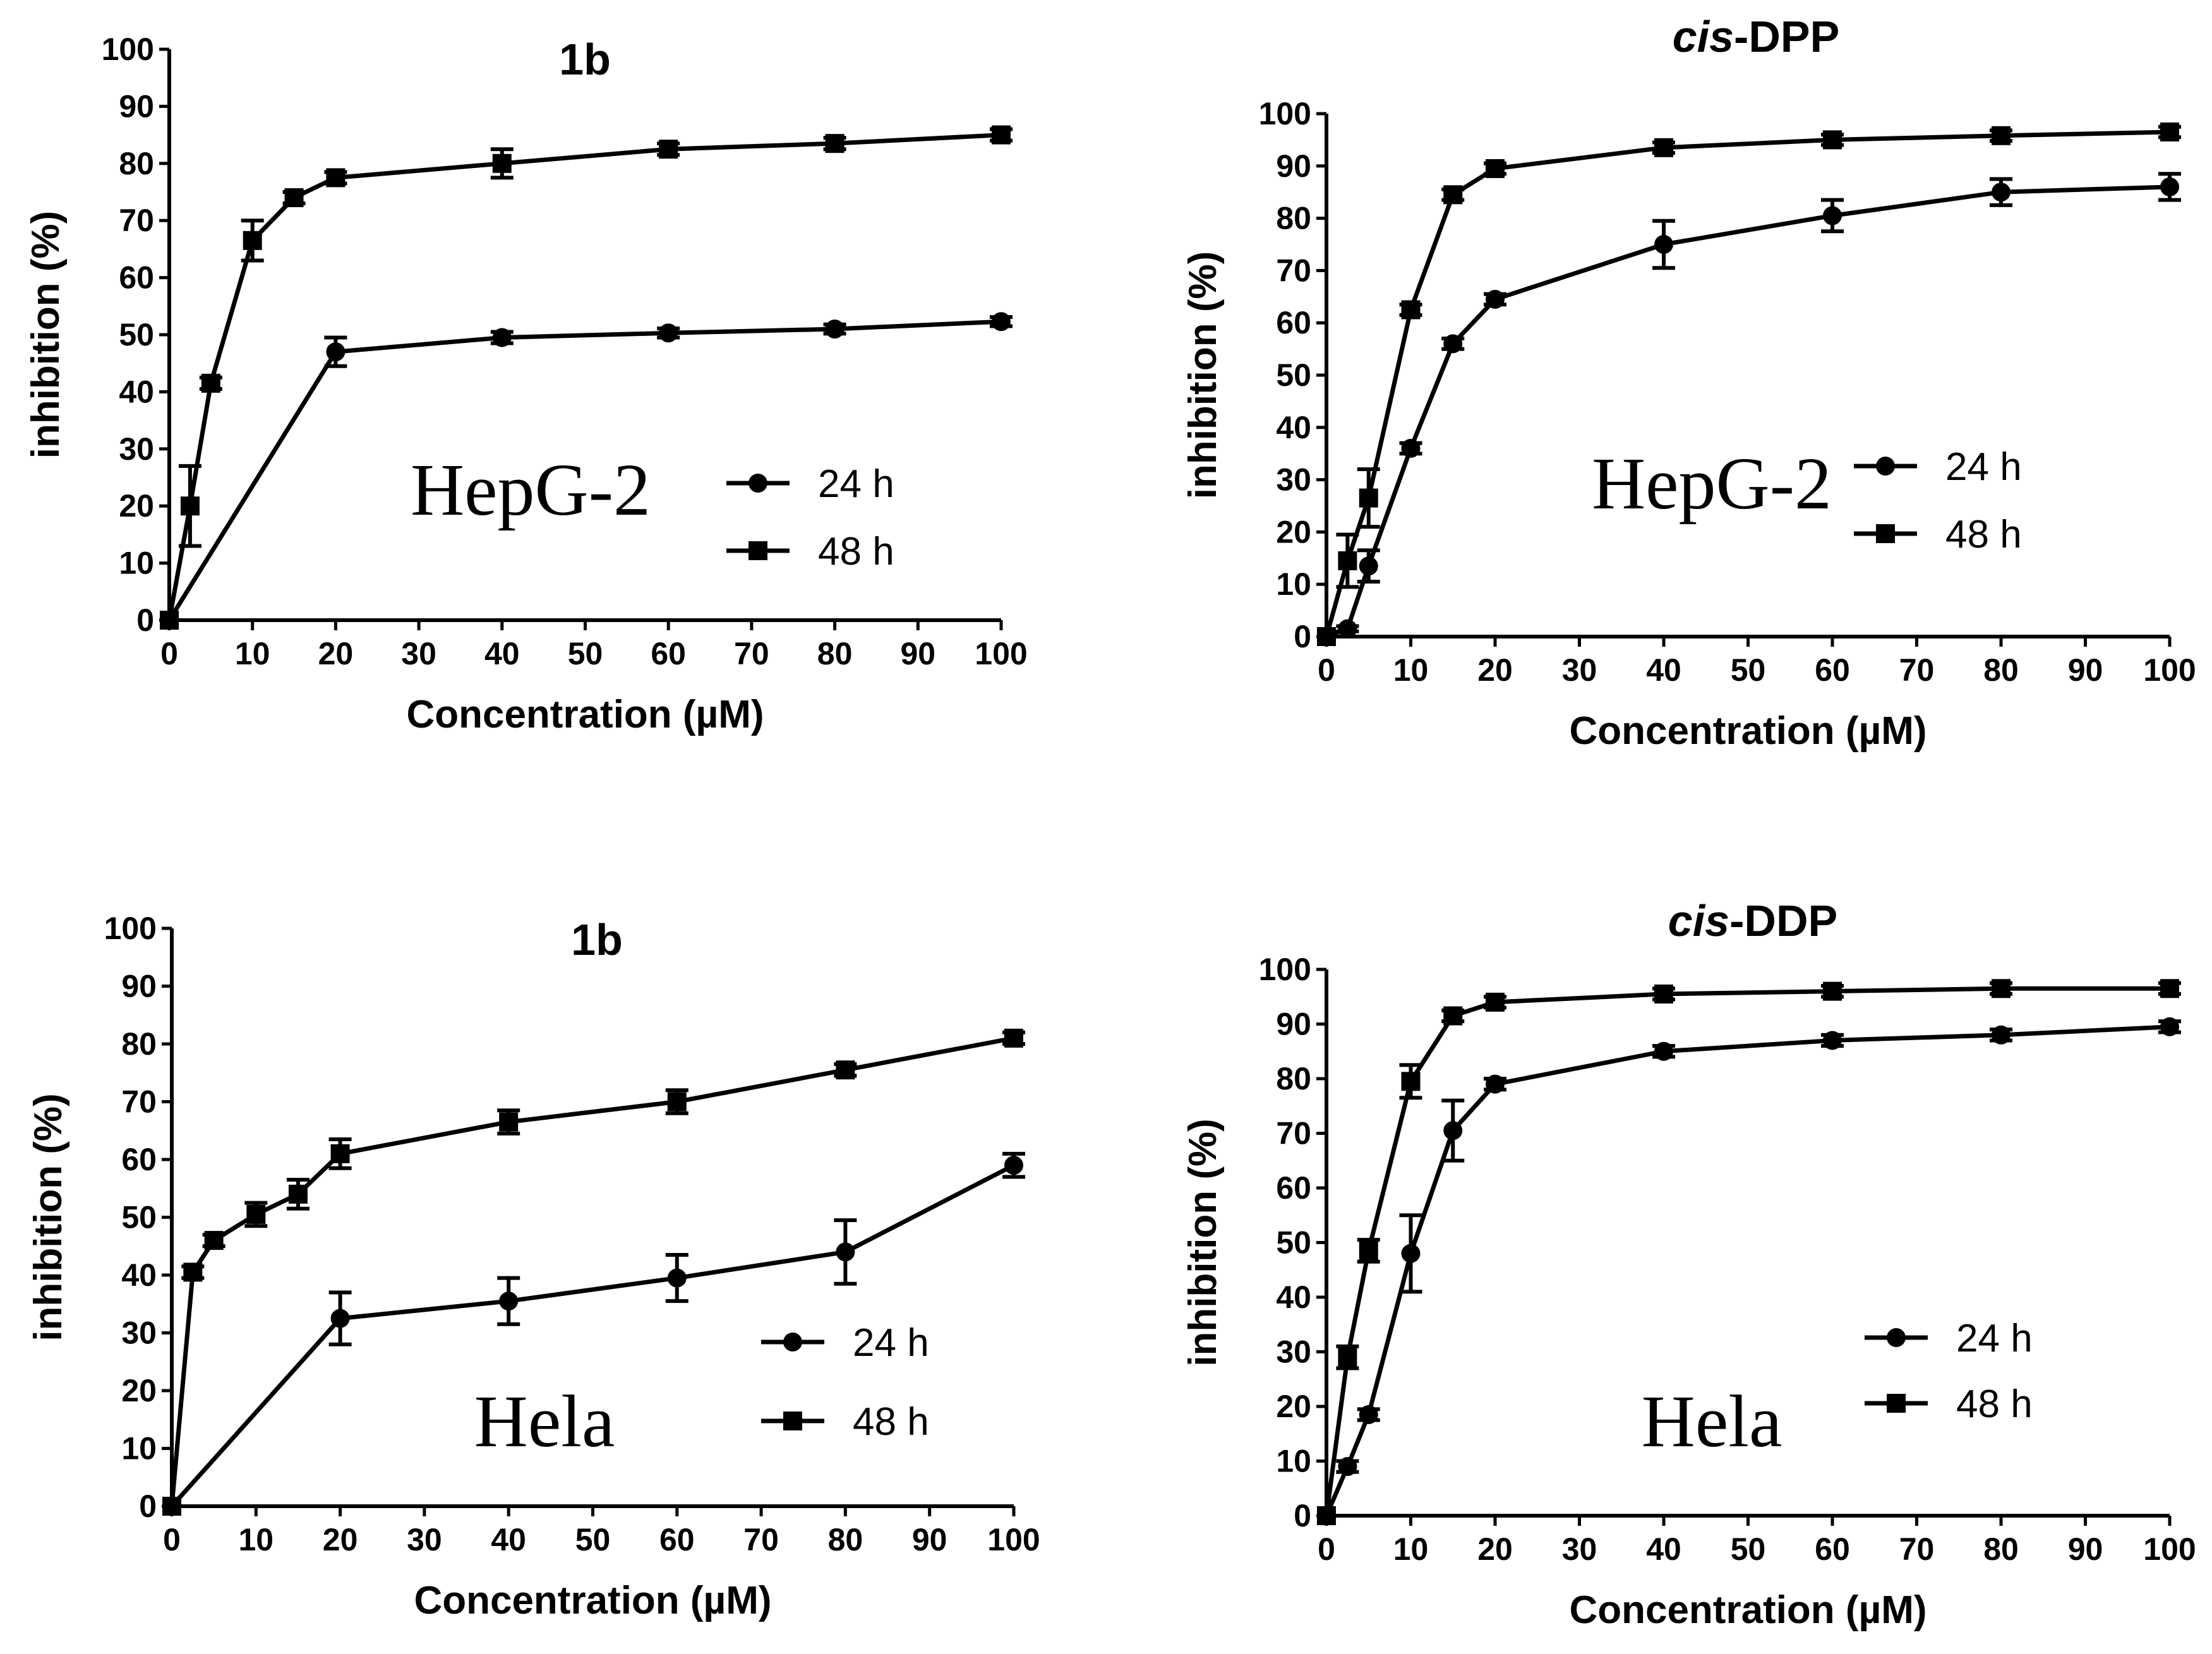  What do you see at coordinates (1786, 37) in the screenshot?
I see `chart-title-rest: -DPP` at bounding box center [1786, 37].